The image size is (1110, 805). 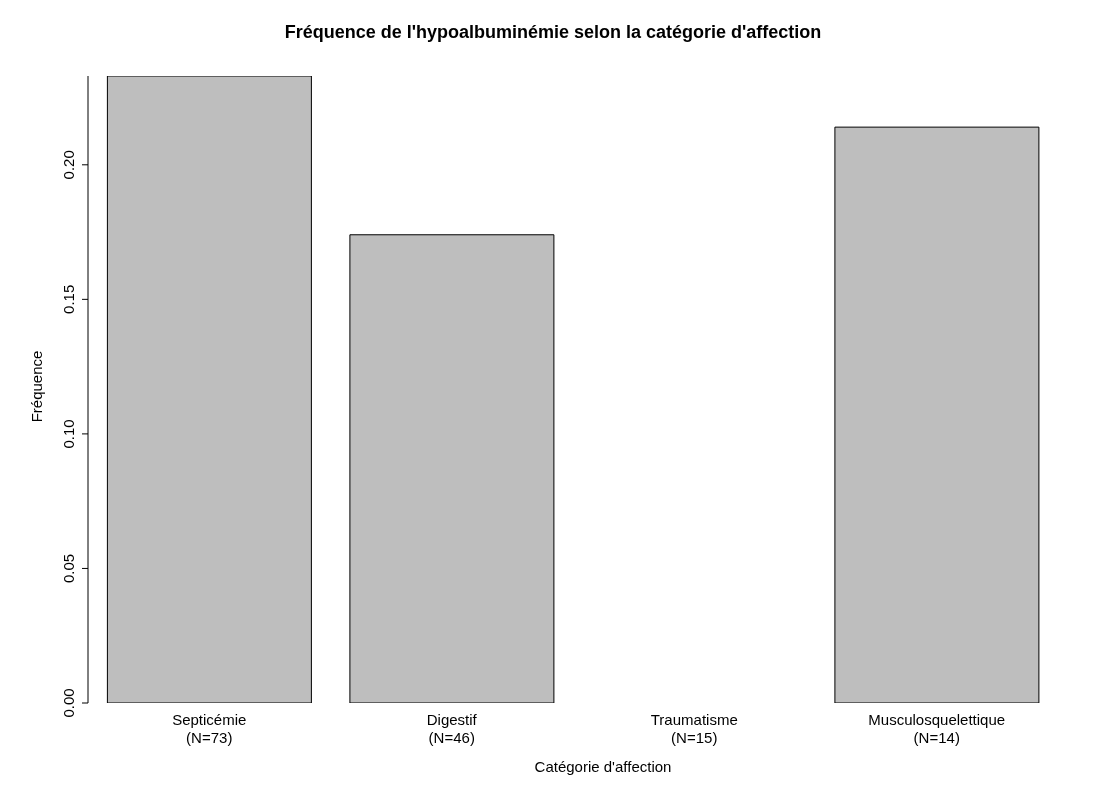 What do you see at coordinates (68, 165) in the screenshot?
I see `y-tick-label: 0.20` at bounding box center [68, 165].